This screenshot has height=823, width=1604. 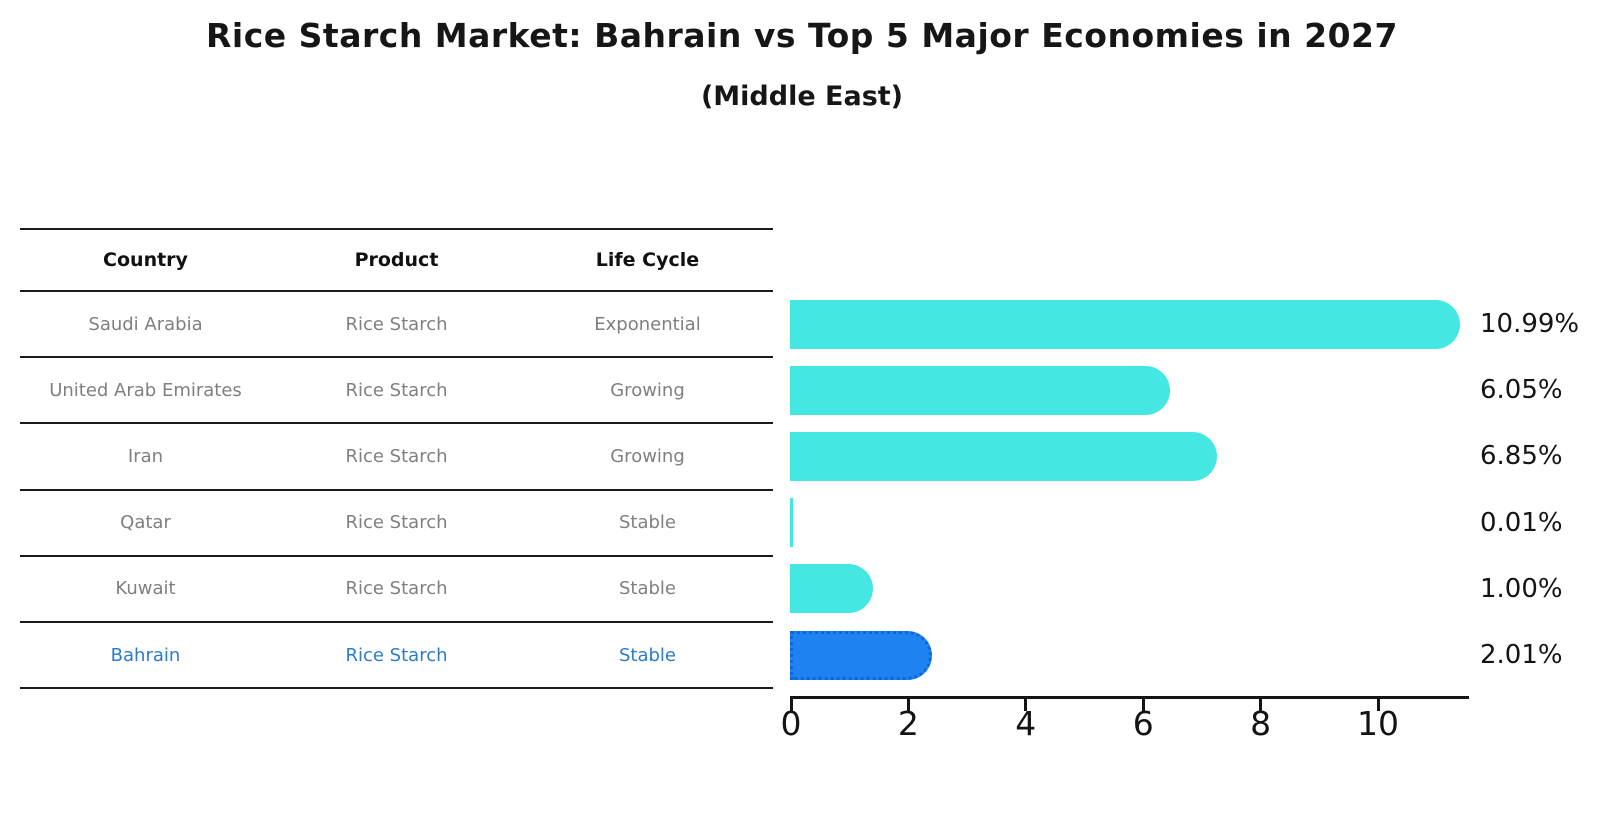 What do you see at coordinates (861, 655) in the screenshot?
I see `bar-bahrain` at bounding box center [861, 655].